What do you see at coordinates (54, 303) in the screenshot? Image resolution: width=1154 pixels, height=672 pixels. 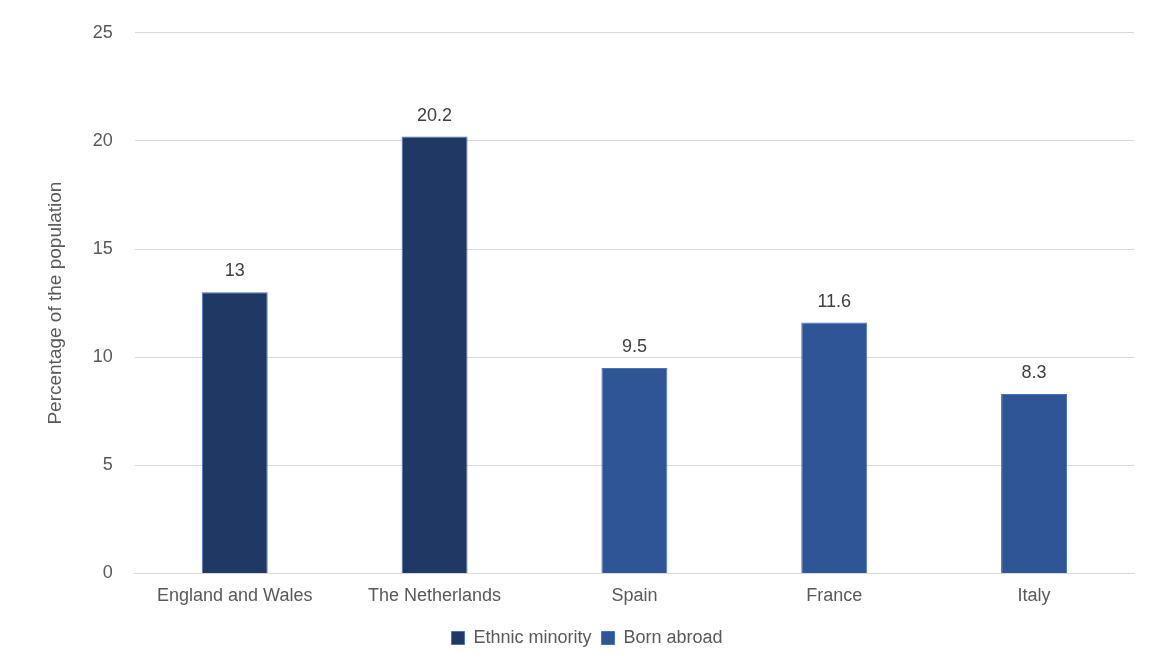 I see `y-axis-title: Percentage of the population` at bounding box center [54, 303].